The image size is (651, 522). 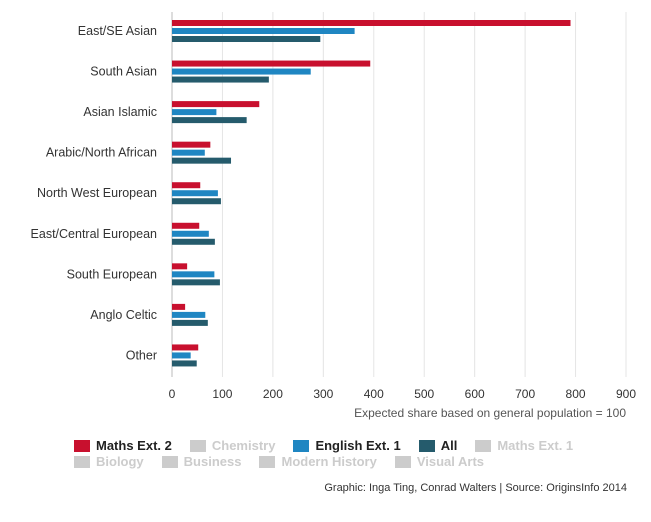 I want to click on legend-item-english-ext-1: English Ext. 1, so click(x=347, y=445).